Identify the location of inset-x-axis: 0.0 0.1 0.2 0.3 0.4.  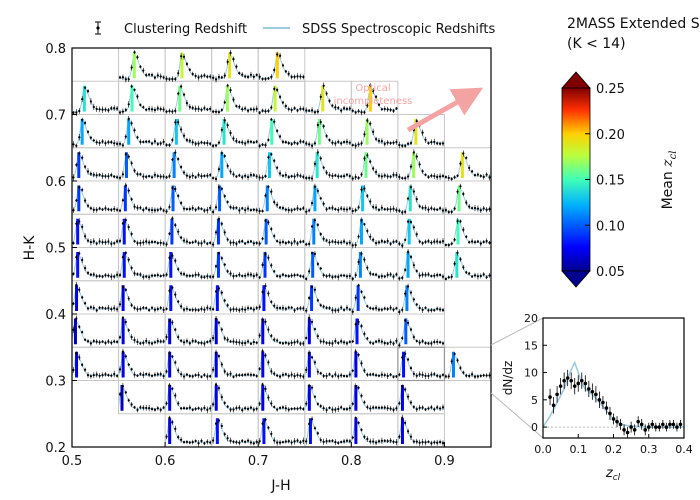
(613, 445).